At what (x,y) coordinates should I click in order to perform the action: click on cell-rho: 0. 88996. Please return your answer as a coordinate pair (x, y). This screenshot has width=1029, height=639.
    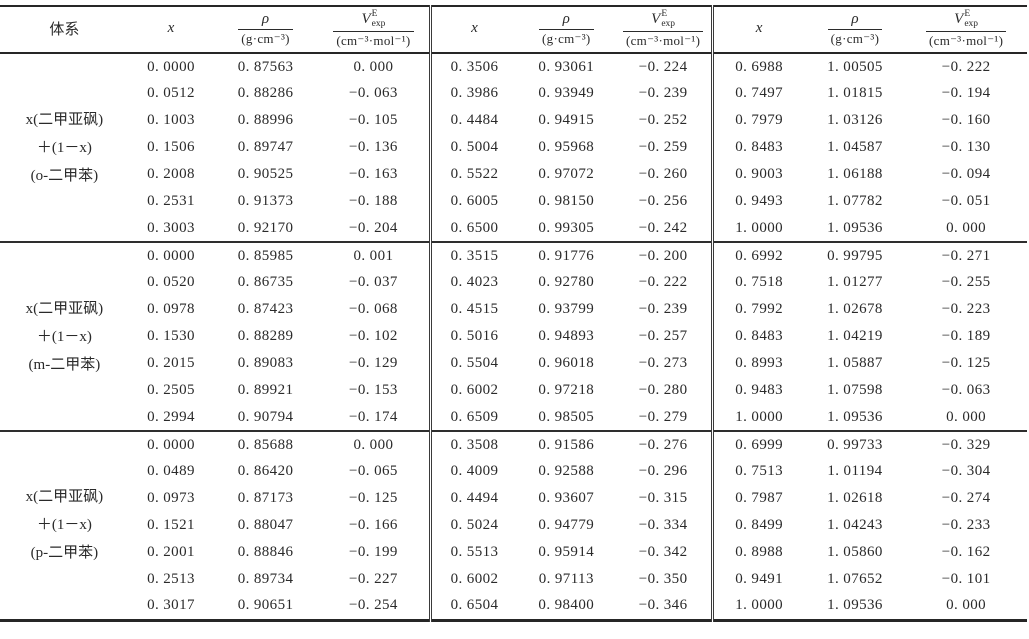
    Looking at the image, I should click on (265, 120).